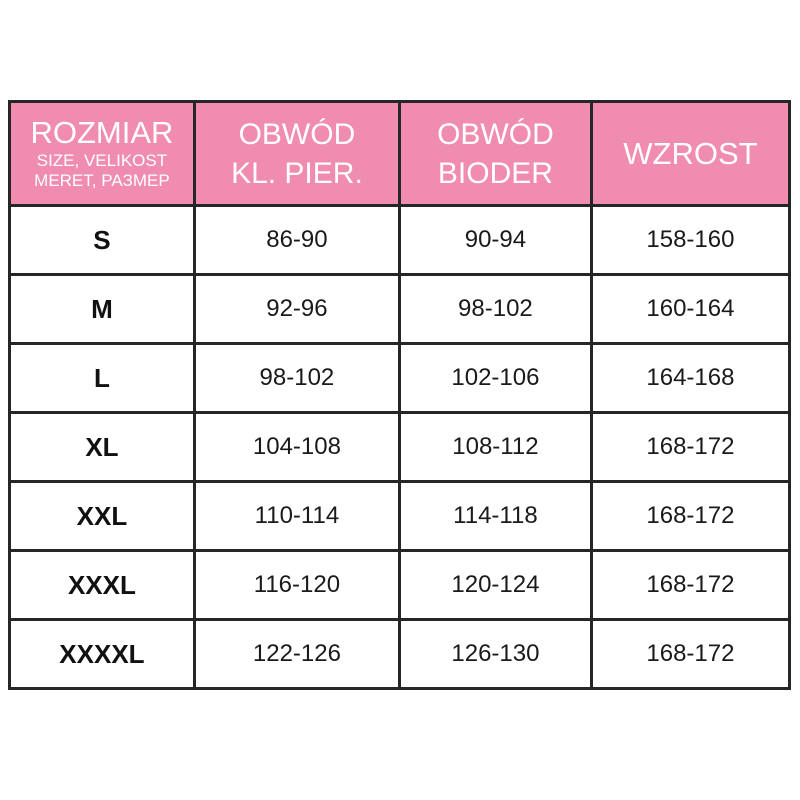 Image resolution: width=800 pixels, height=800 pixels. Describe the element at coordinates (102, 309) in the screenshot. I see `size-cell: M` at that location.